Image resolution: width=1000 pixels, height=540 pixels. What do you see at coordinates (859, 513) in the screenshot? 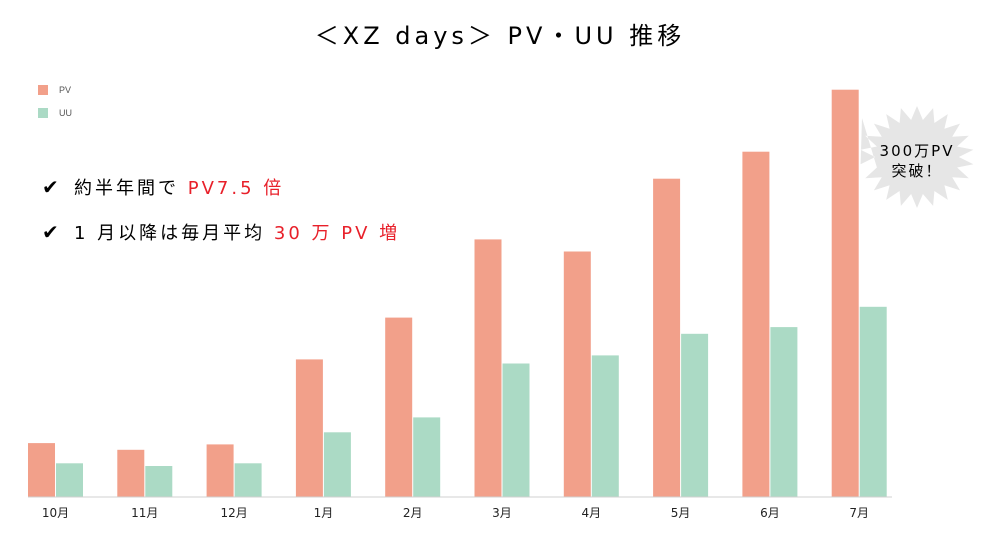
I see `x-tick-label: 7月` at bounding box center [859, 513].